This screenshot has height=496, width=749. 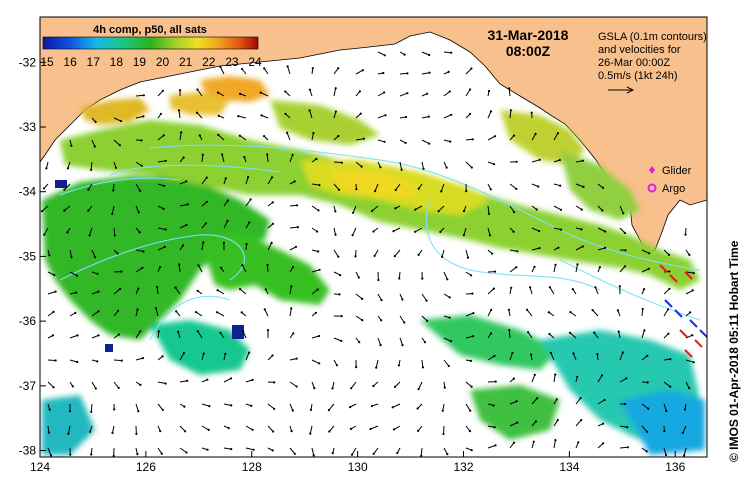 I want to click on colorbar-label: 15, so click(x=47, y=62).